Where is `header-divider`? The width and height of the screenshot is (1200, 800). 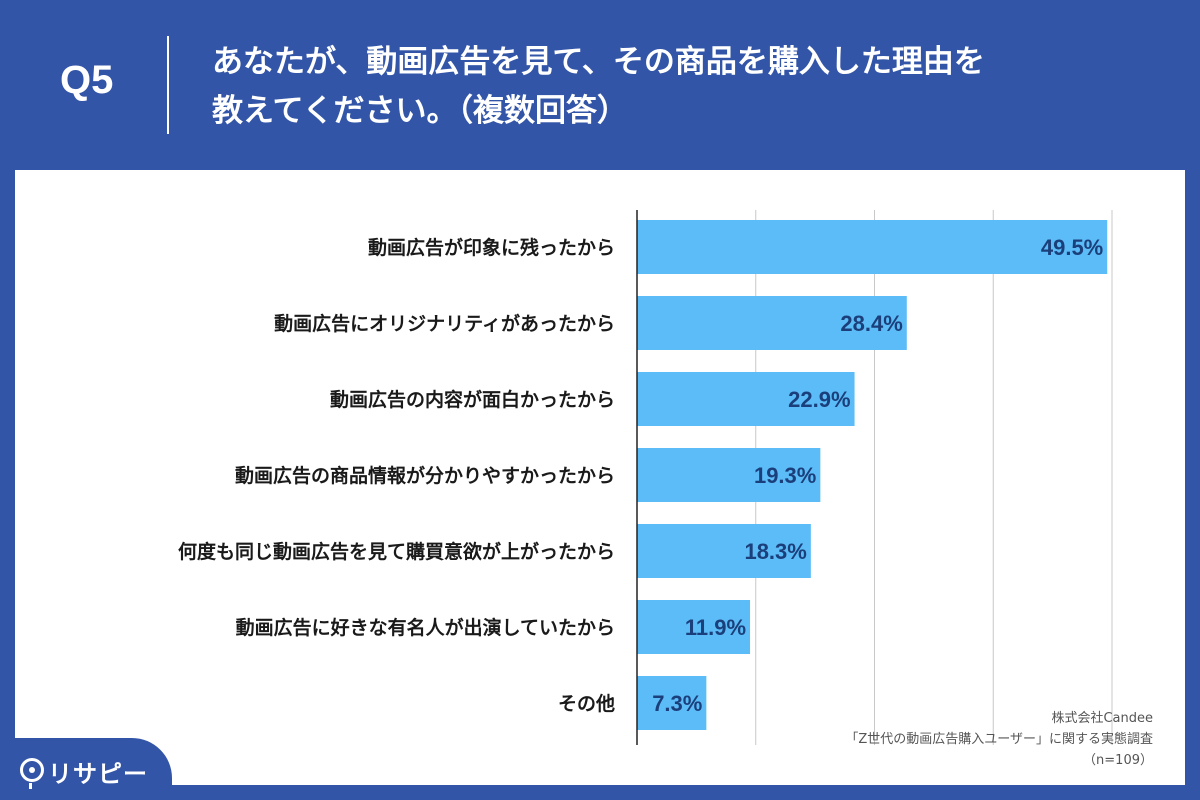
header-divider is located at coordinates (168, 85).